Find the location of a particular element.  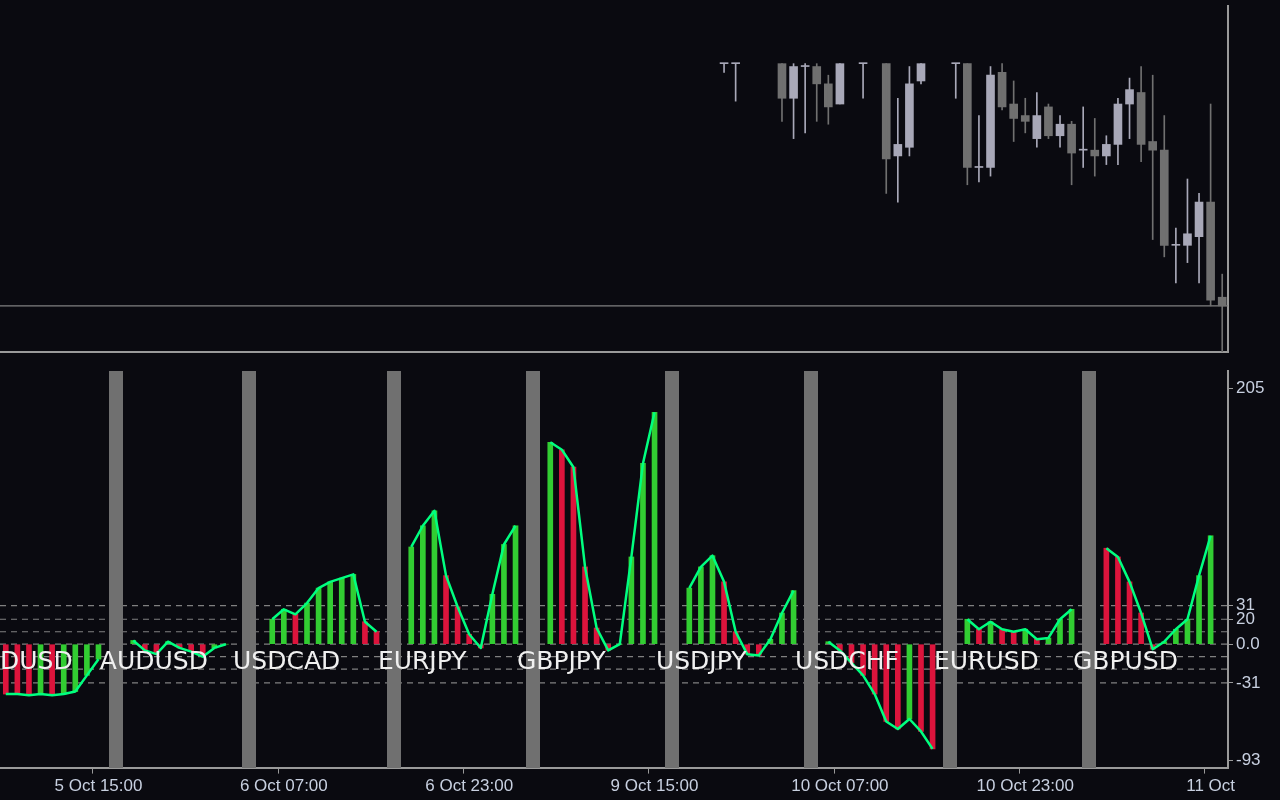

annotation: AUDUSD is located at coordinates (153, 661).